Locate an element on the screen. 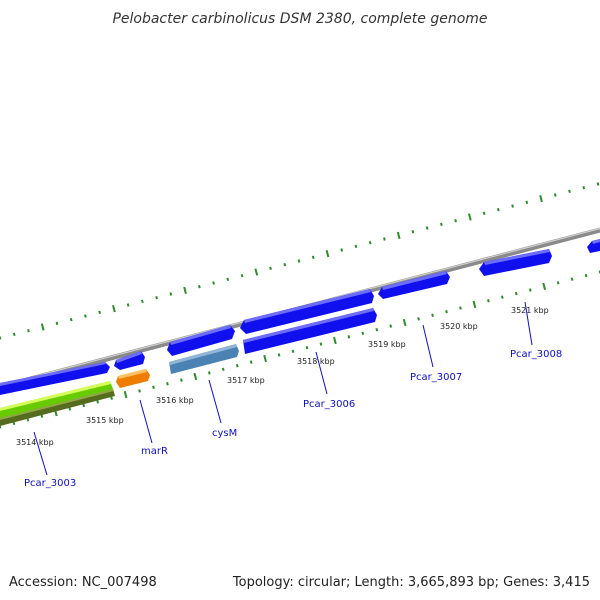  kbp-tick-label: 3520 kbp is located at coordinates (459, 326).